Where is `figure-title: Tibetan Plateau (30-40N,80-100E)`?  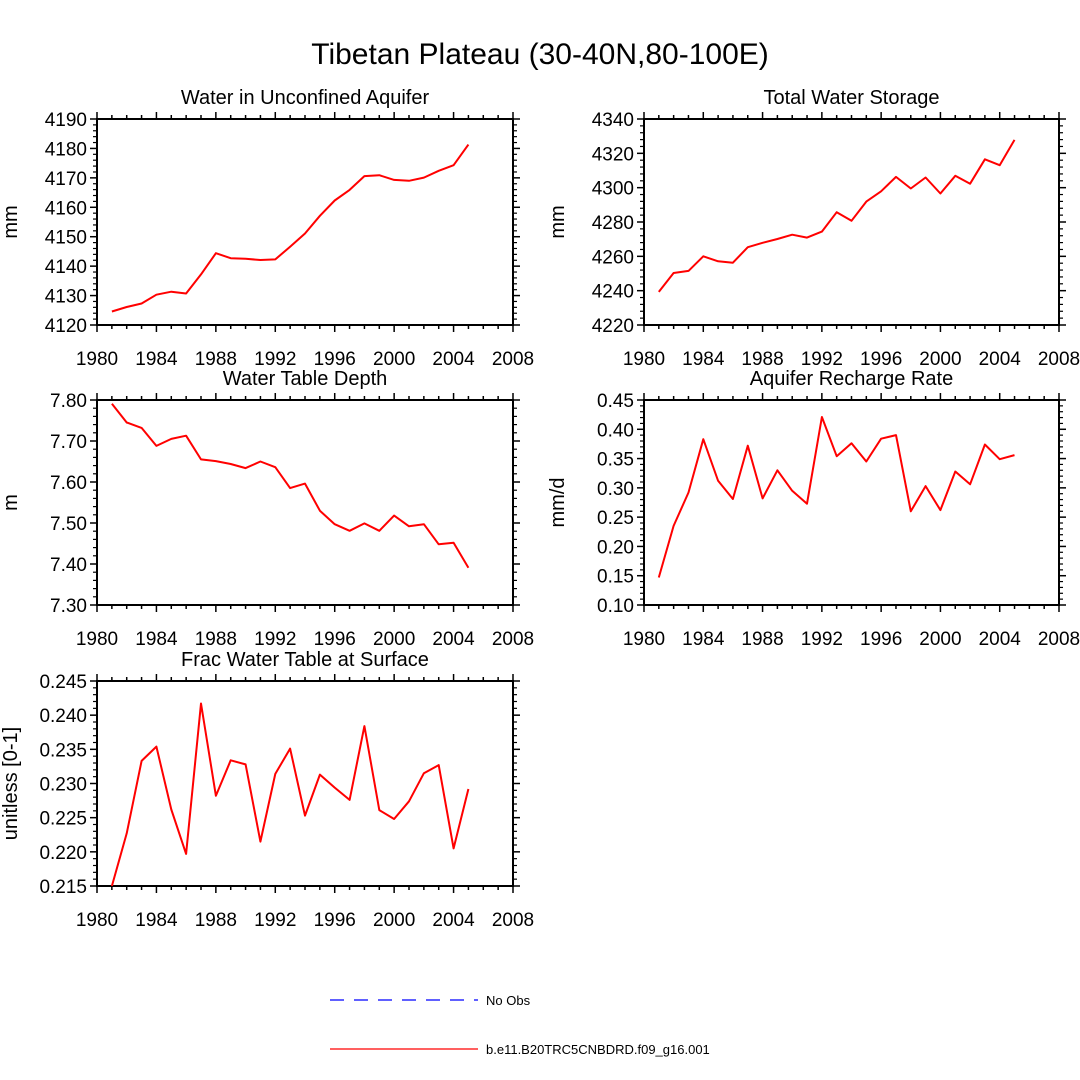
figure-title: Tibetan Plateau (30-40N,80-100E) is located at coordinates (540, 54).